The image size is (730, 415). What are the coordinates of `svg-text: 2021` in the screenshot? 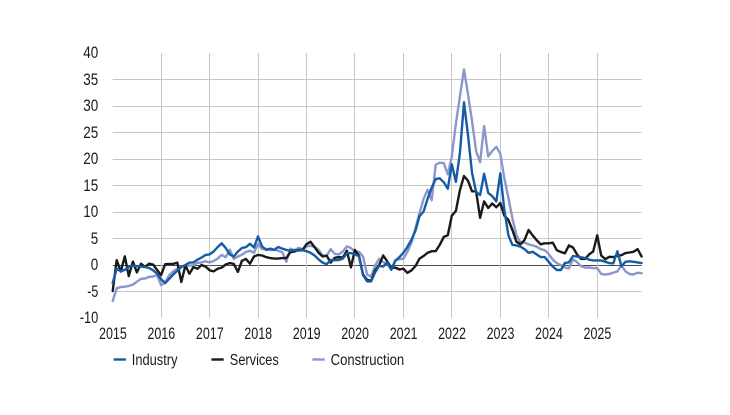 It's located at (404, 334).